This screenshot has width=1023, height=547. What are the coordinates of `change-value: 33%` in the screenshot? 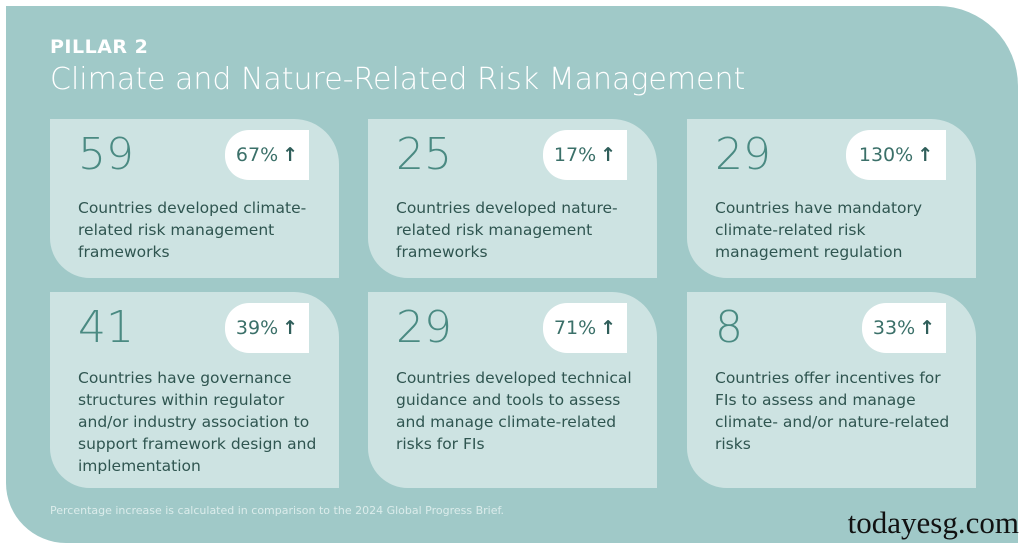 It's located at (894, 328).